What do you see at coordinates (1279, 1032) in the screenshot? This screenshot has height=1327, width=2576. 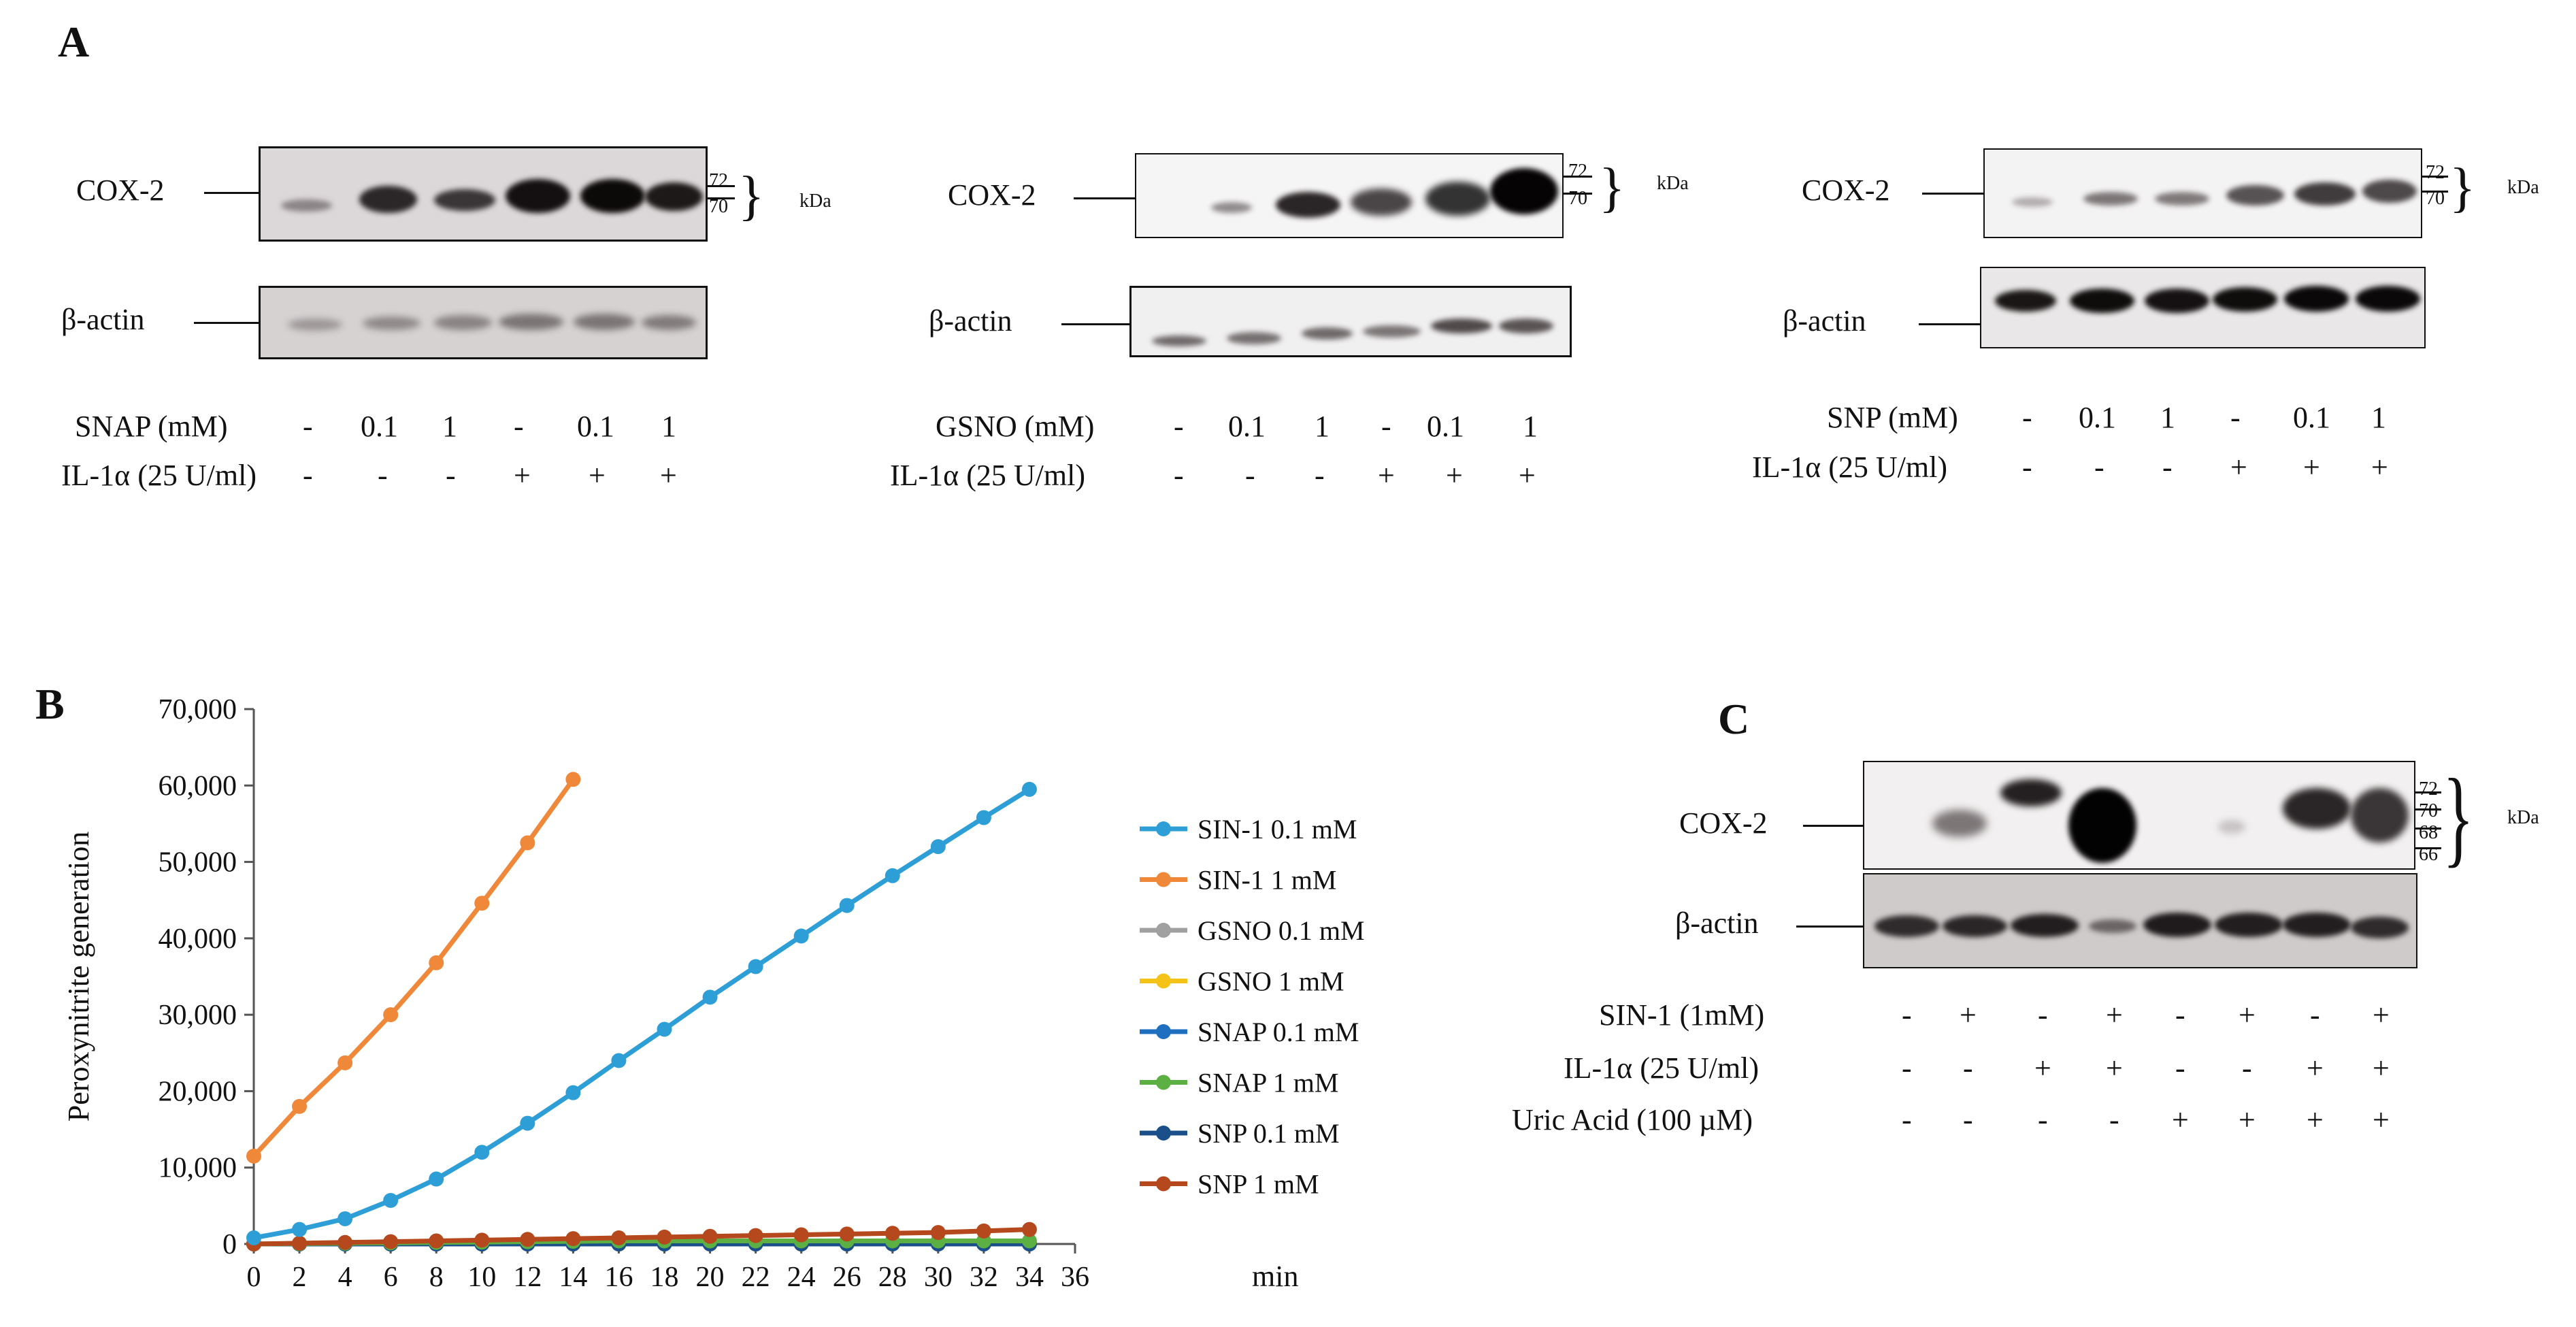 I see `legend-label: SNAP 0.1 mM` at bounding box center [1279, 1032].